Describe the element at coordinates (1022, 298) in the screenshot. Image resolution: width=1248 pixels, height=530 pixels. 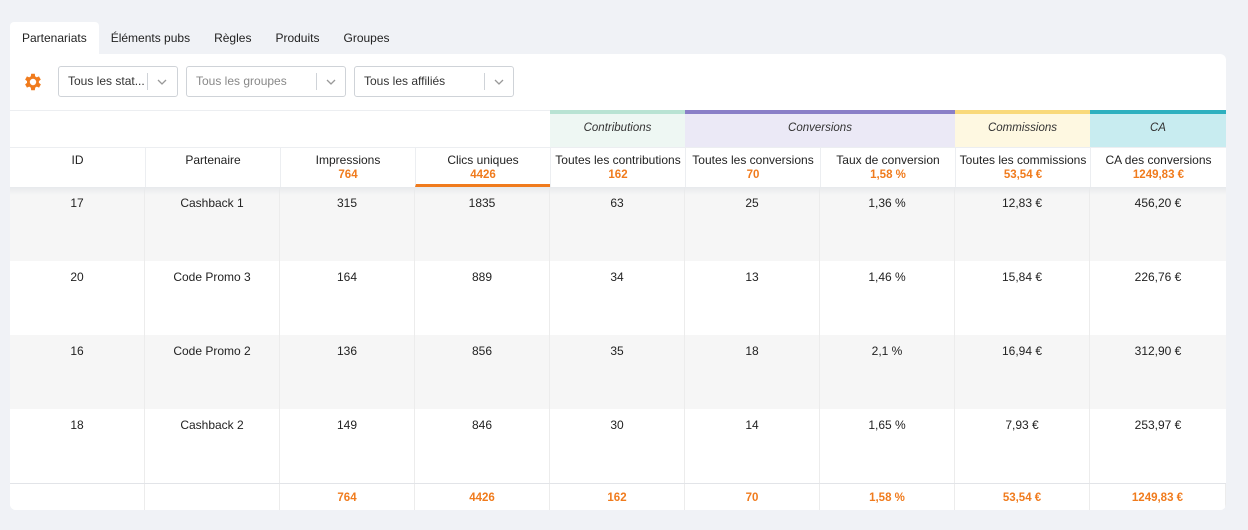
I see `cell-commissions: 15,84 €` at that location.